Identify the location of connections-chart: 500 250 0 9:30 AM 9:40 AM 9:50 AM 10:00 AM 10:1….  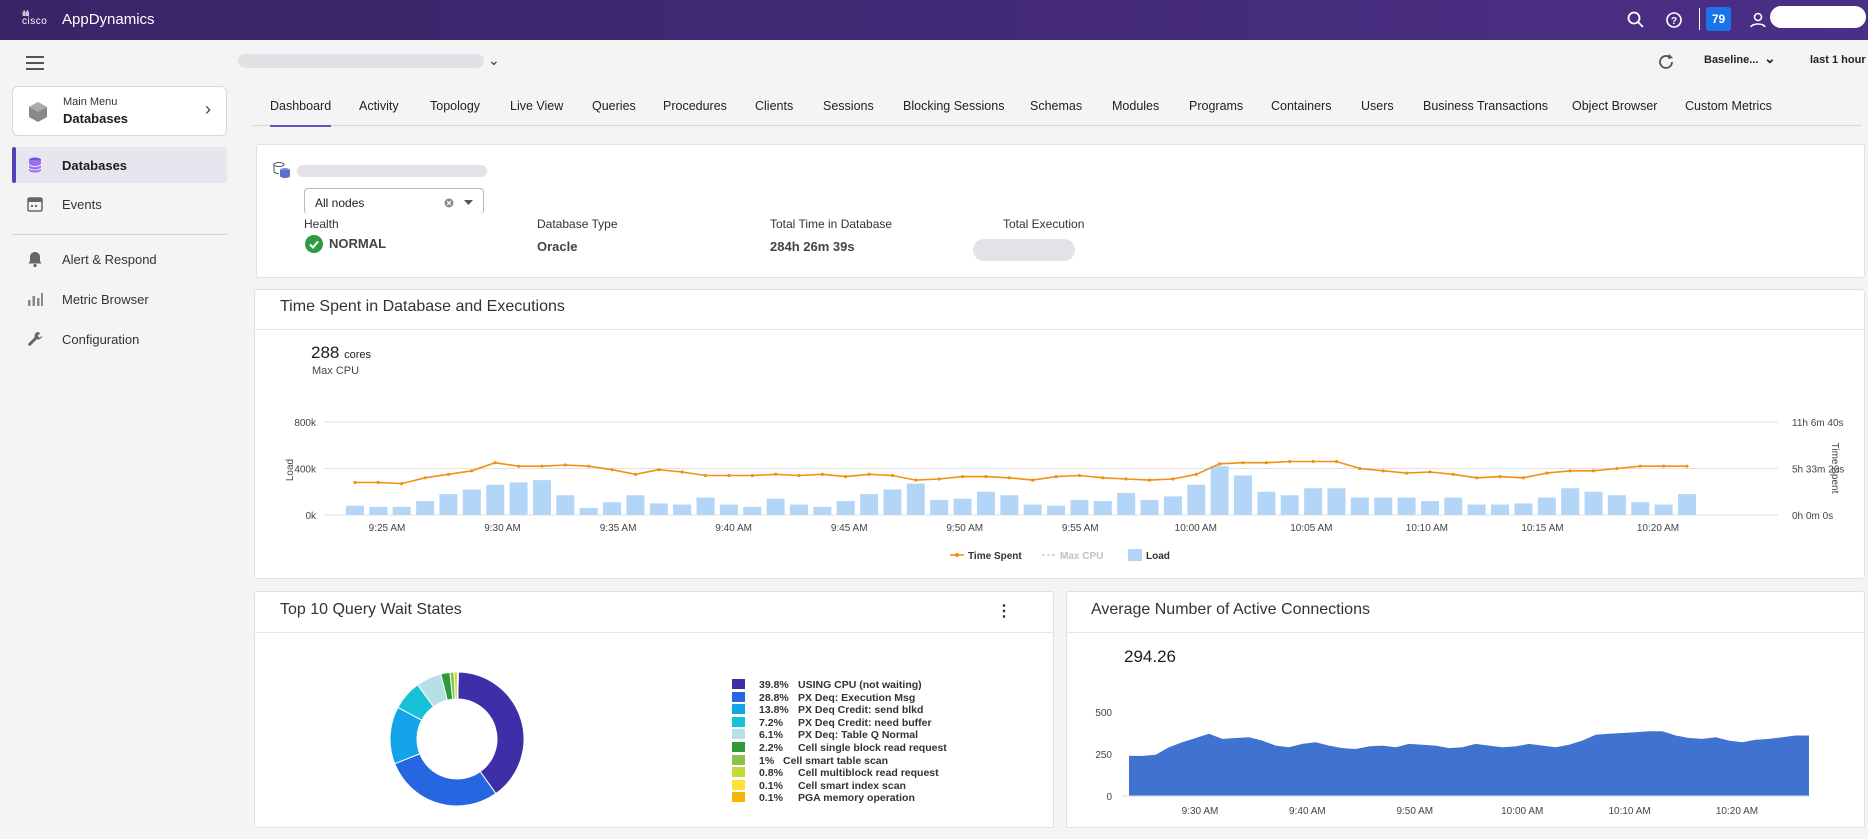
(1452, 762).